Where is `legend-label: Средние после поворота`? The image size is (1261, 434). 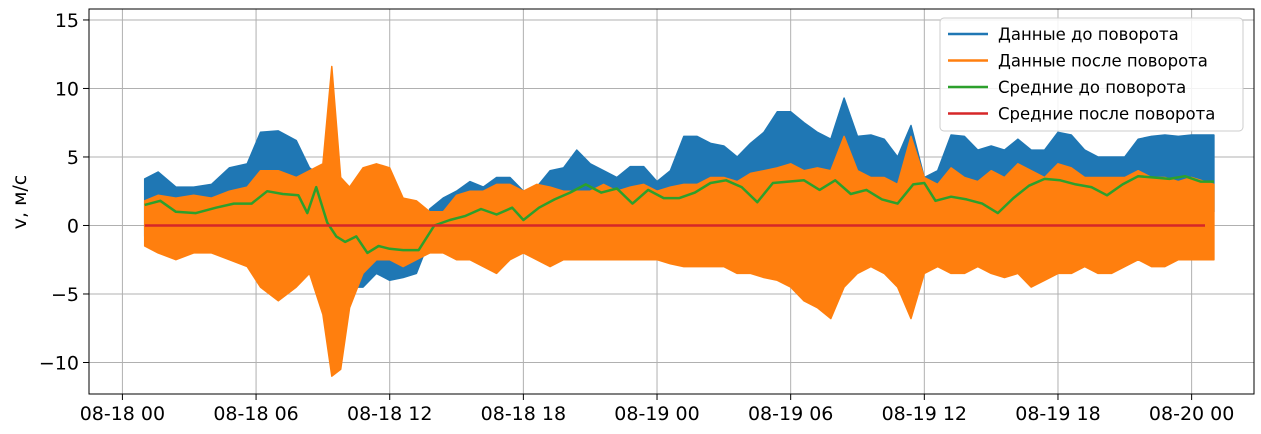 legend-label: Средние после поворота is located at coordinates (1106, 114).